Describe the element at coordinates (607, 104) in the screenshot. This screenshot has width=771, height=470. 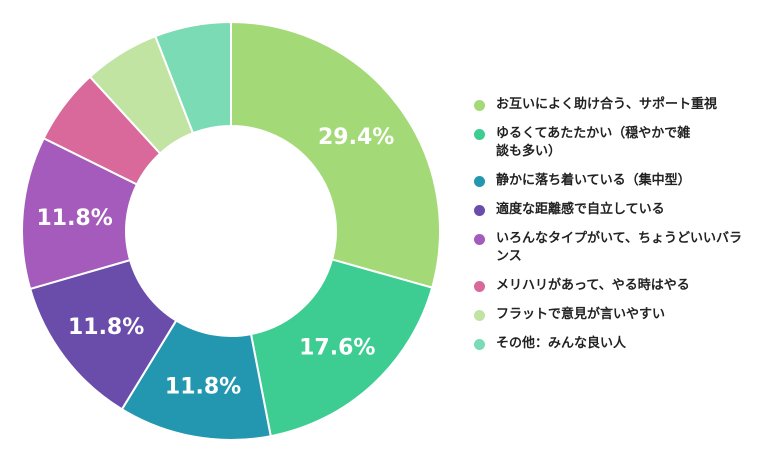
I see `legend-label: お互いによく助け合う、サポート重視` at that location.